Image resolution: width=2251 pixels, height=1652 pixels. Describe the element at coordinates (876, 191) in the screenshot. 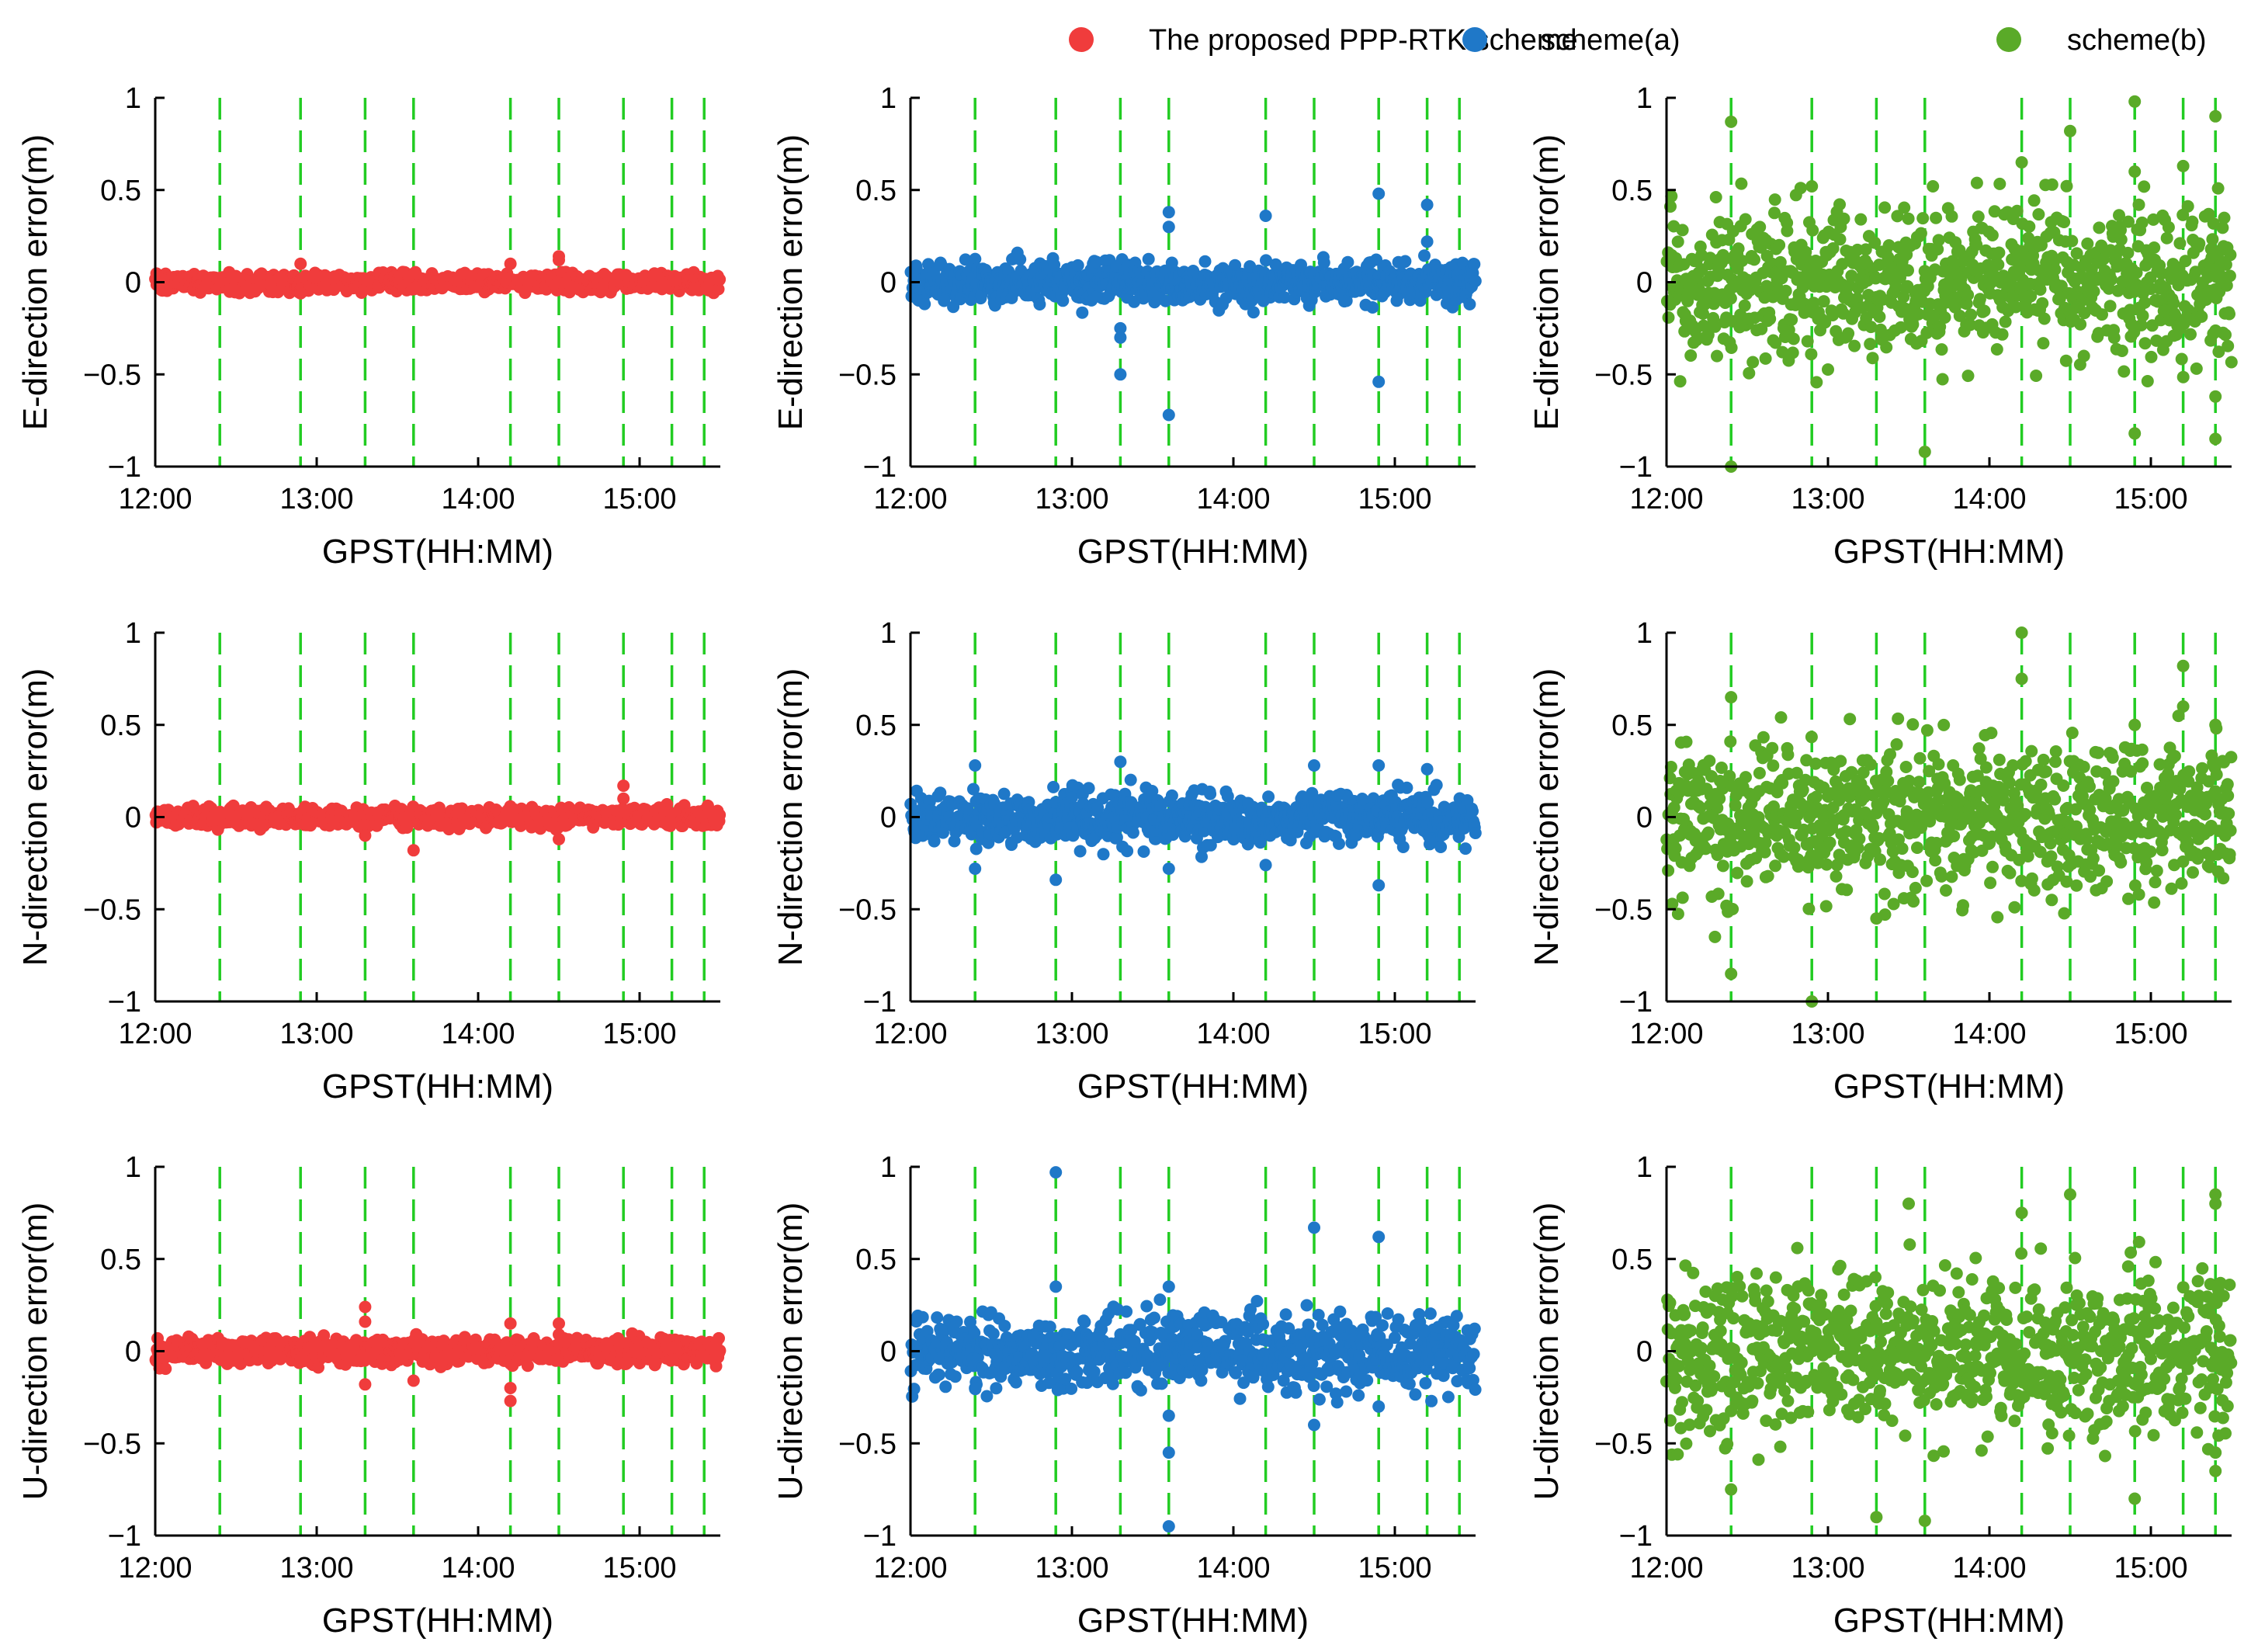

I see `y-tick-label: 0.5` at that location.